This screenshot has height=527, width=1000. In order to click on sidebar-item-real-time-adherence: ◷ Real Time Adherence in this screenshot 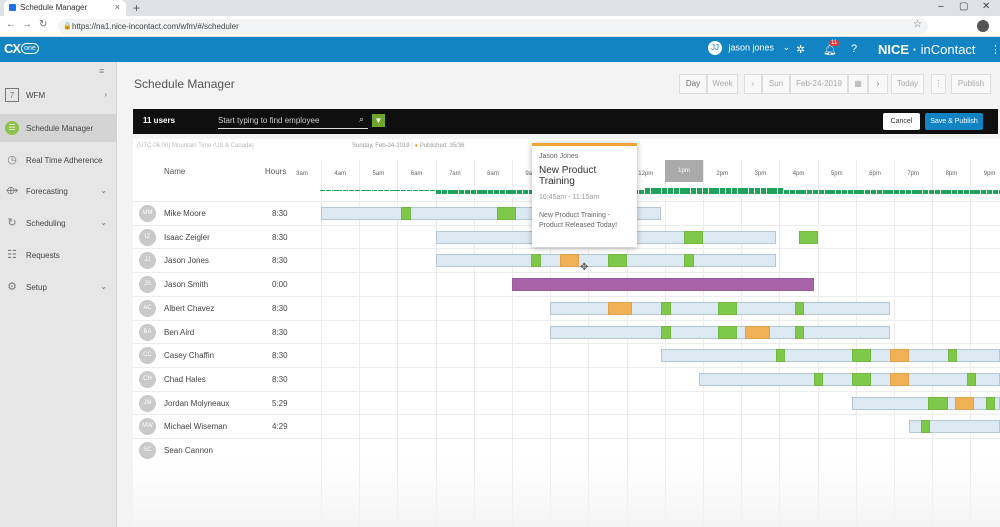, I will do `click(58, 160)`.